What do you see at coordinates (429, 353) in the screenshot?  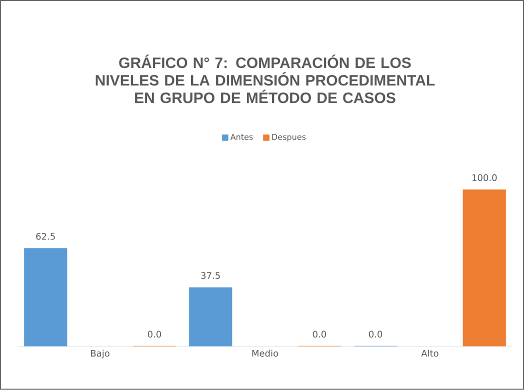 I see `x-tick-label: Alto` at bounding box center [429, 353].